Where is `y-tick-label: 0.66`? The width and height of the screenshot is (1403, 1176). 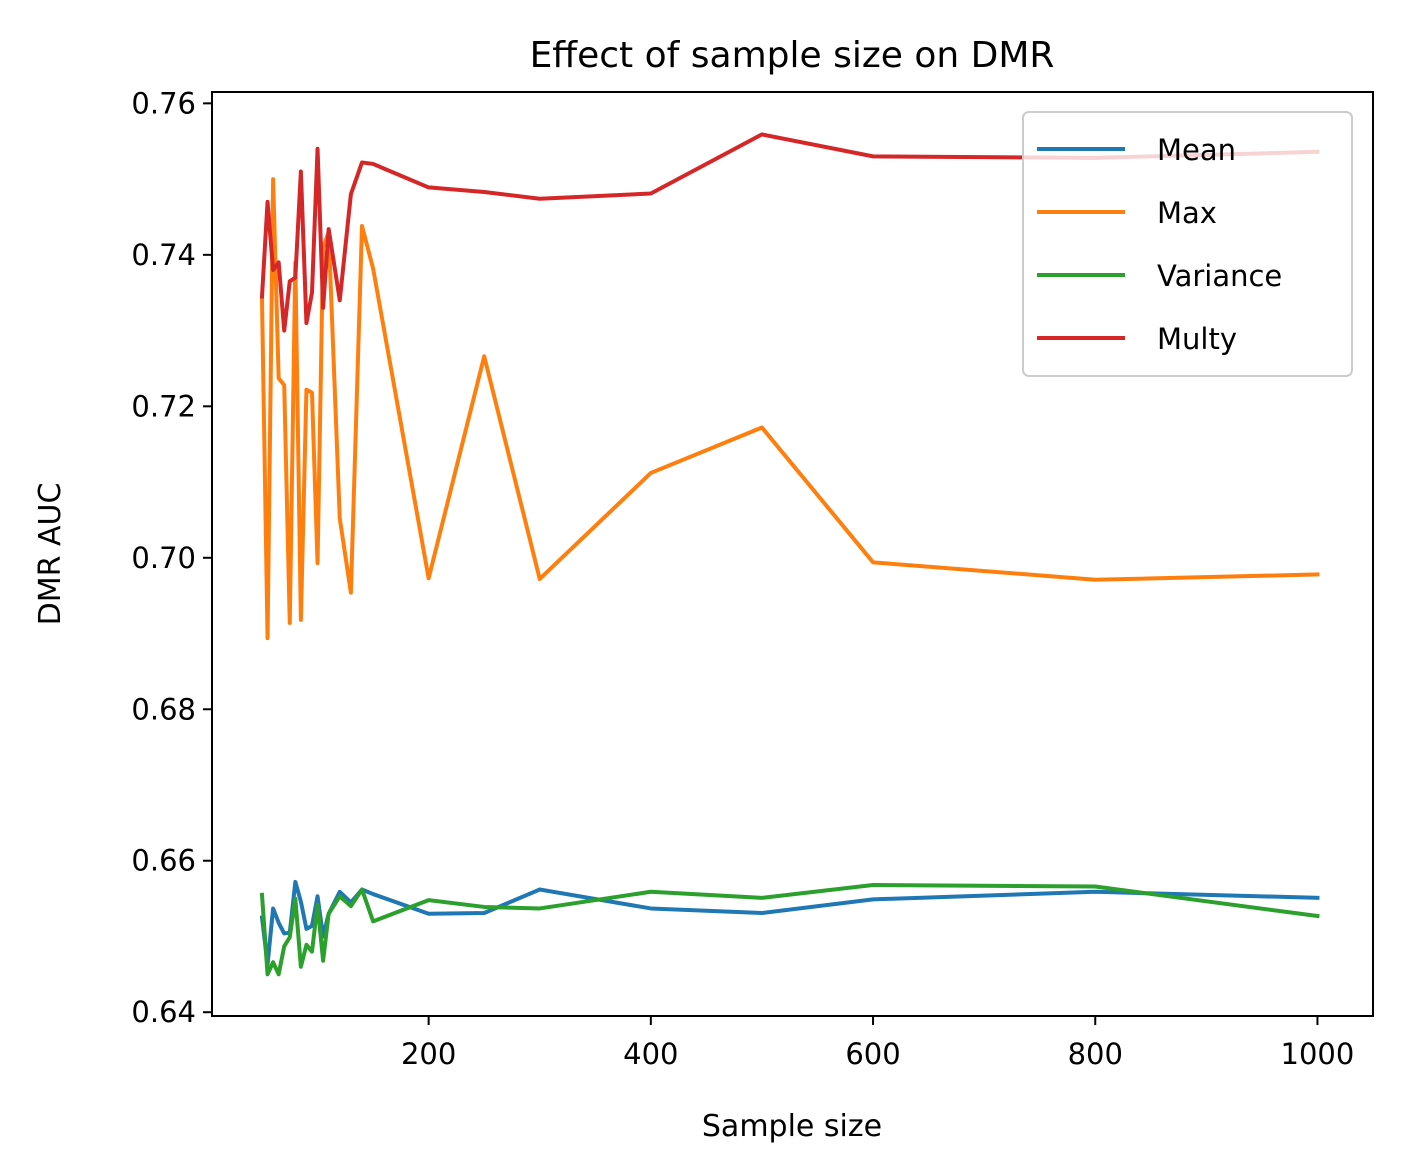
y-tick-label: 0.66 is located at coordinates (163, 861).